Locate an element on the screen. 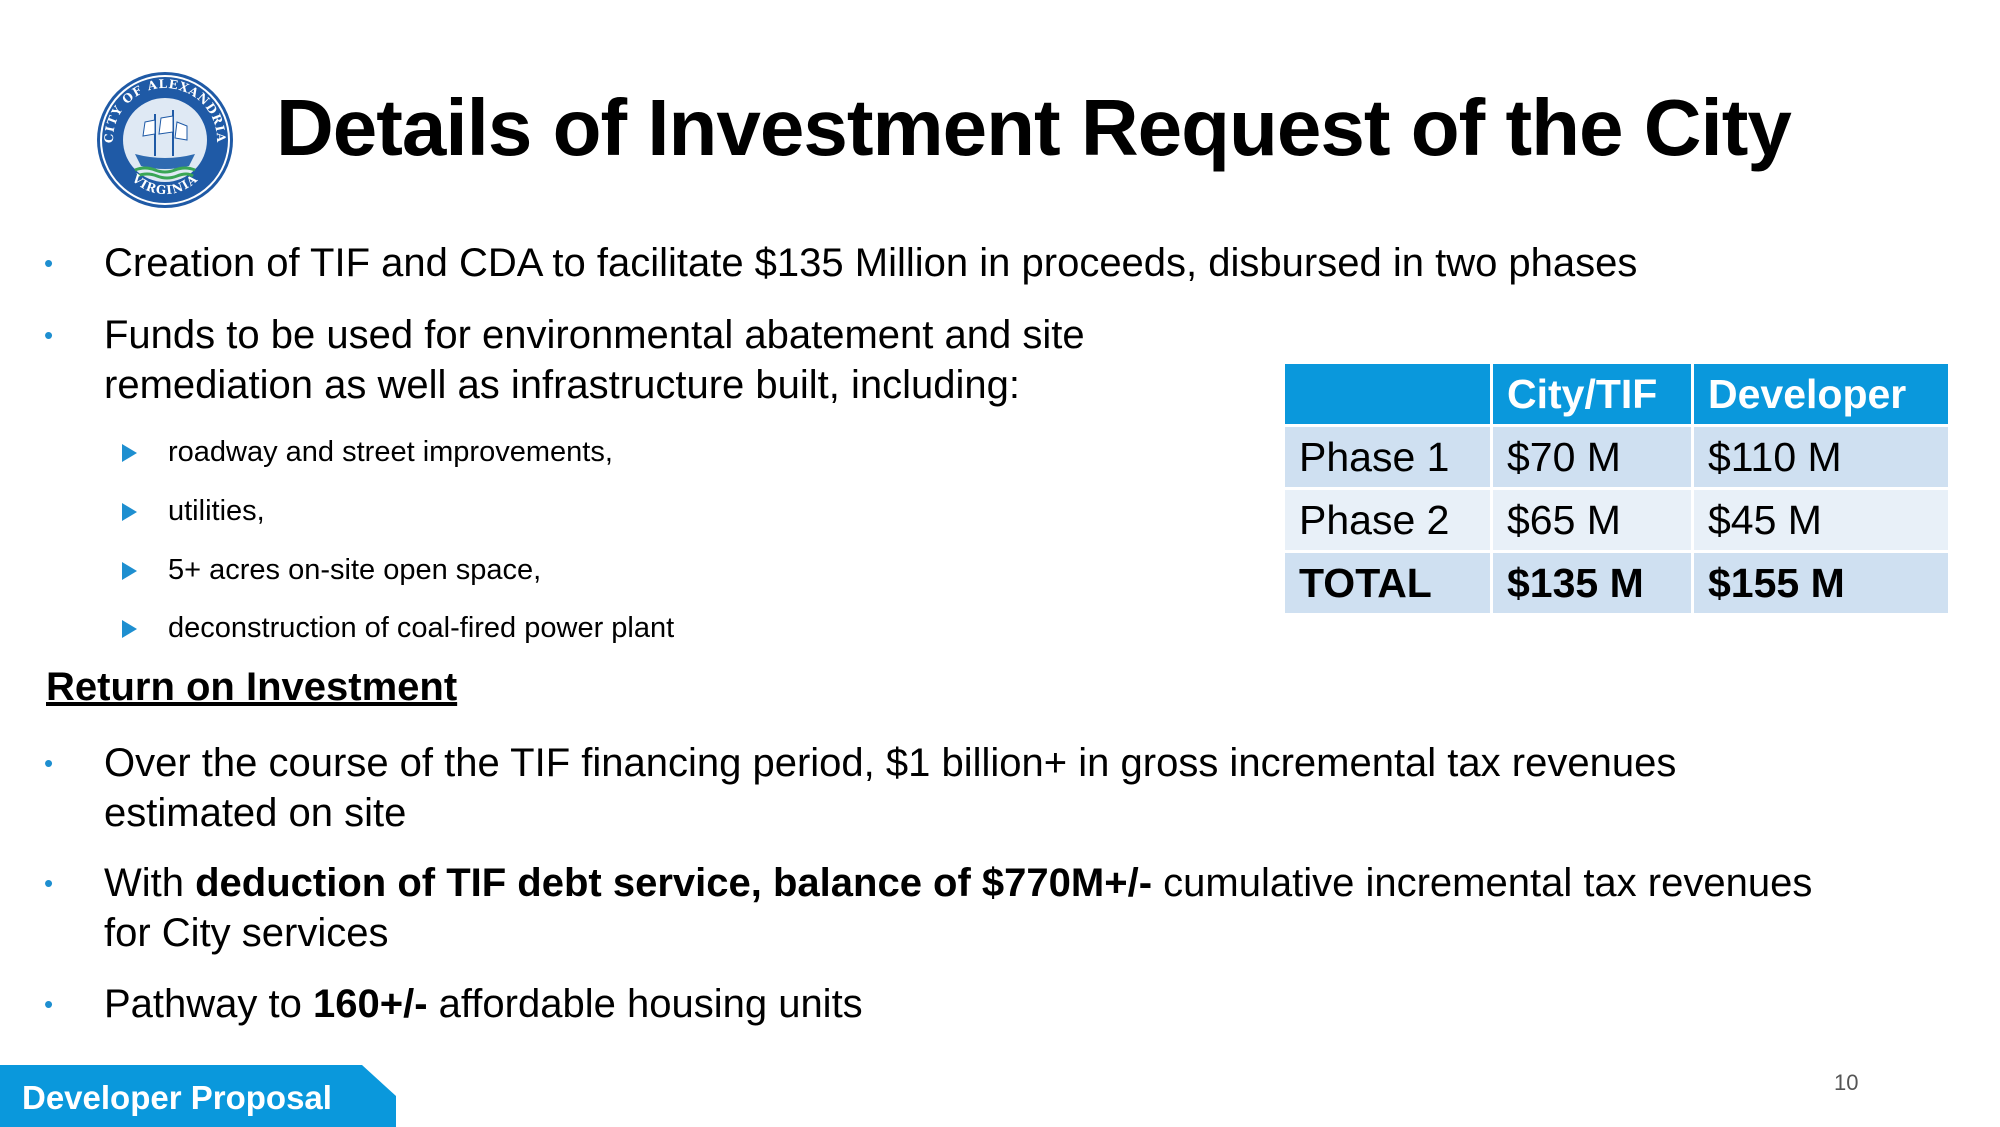 This screenshot has width=2000, height=1127. table-cell: $70 M is located at coordinates (1592, 457).